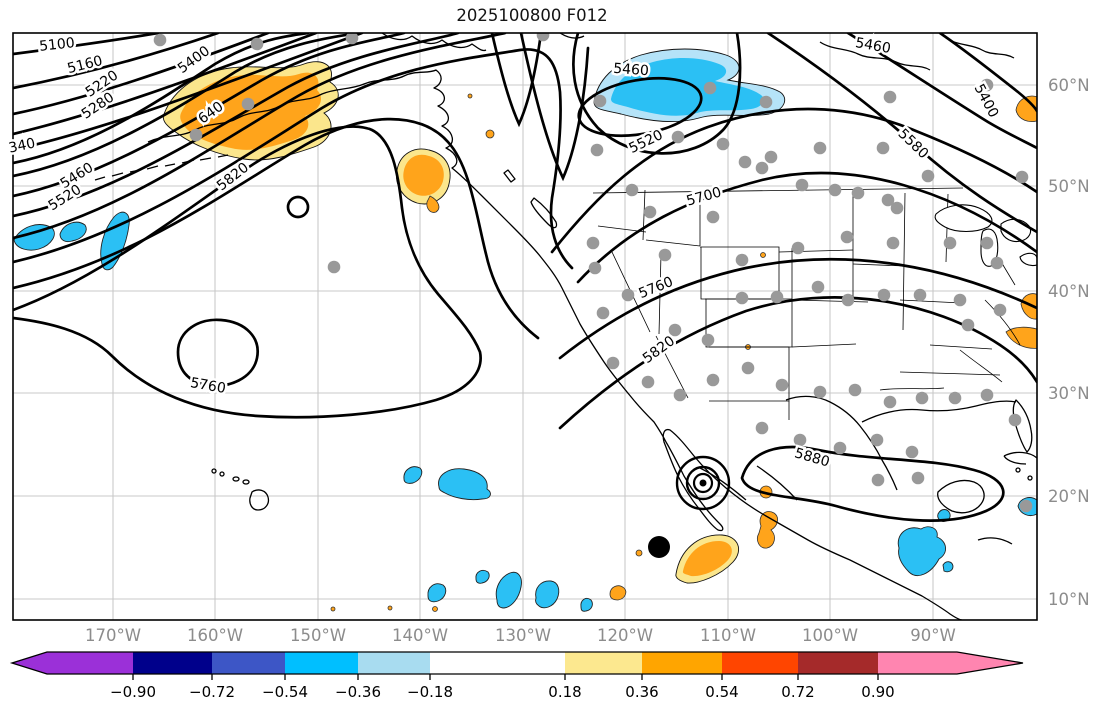 This screenshot has height=712, width=1105. Describe the element at coordinates (990, 663) in the screenshot. I see `colorbar-over-arrow` at that location.